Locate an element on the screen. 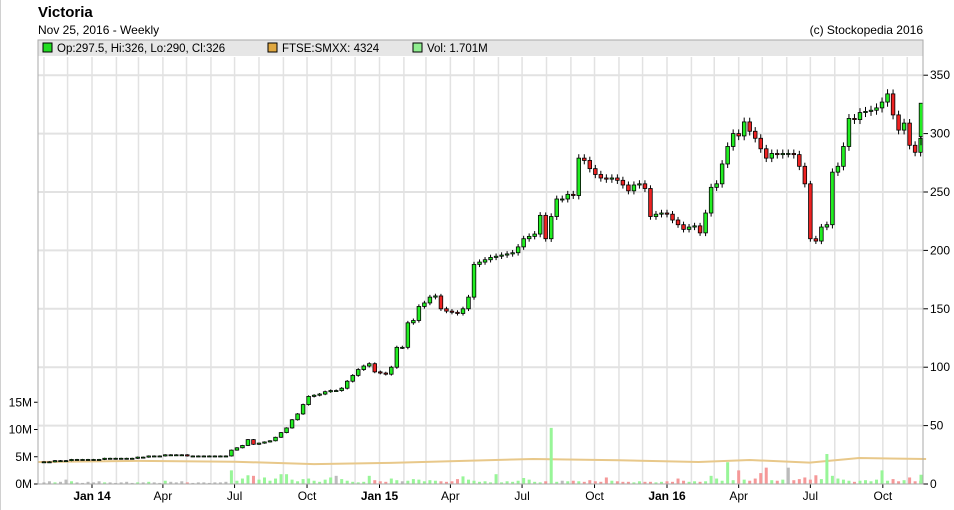  volume-legend-swatch is located at coordinates (417, 47).